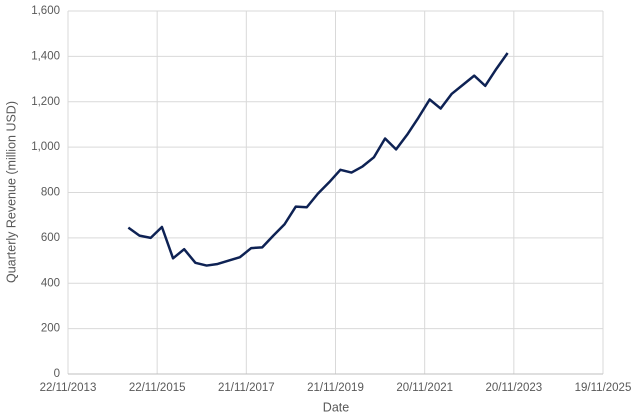  Describe the element at coordinates (45, 56) in the screenshot. I see `y-tick-label: 1,400` at that location.